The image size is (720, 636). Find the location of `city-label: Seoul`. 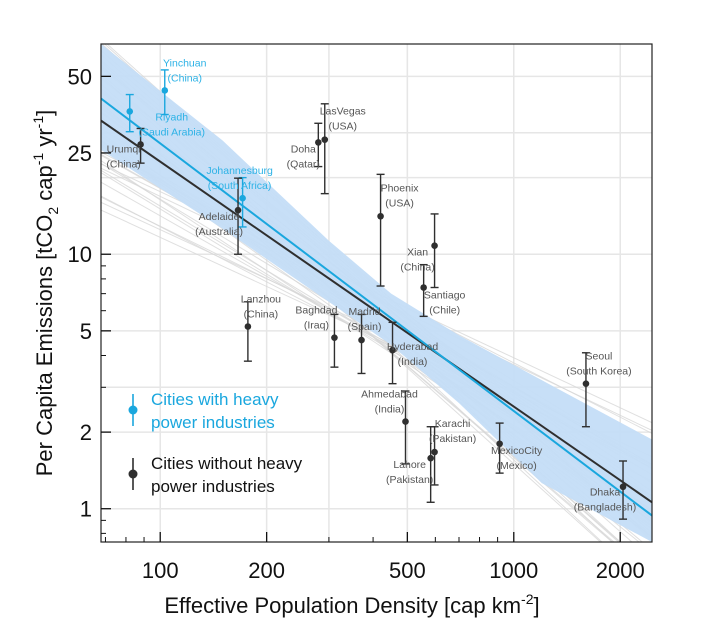

city-label: Seoul is located at coordinates (599, 357).